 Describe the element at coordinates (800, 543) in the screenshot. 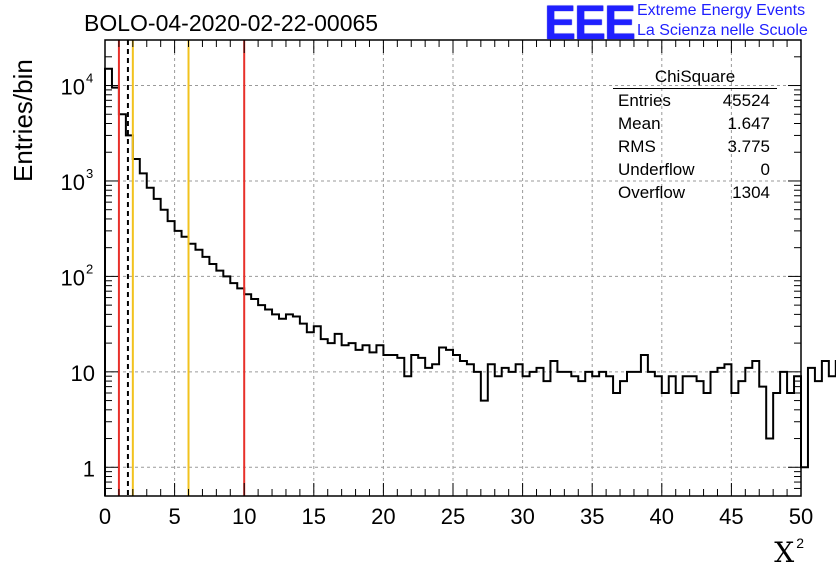

I see `x-axis-label-exponent: 2` at that location.